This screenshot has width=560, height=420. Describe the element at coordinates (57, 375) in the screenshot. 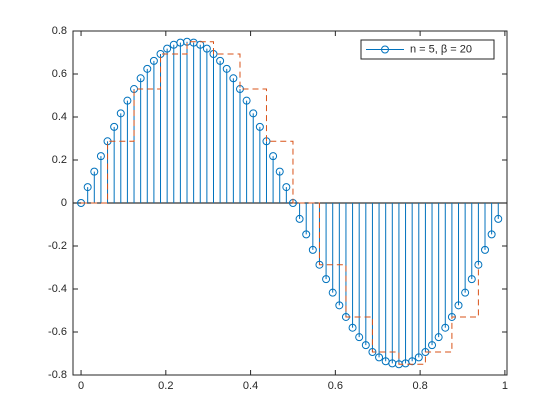

I see `y-tick-label: -0.8` at that location.